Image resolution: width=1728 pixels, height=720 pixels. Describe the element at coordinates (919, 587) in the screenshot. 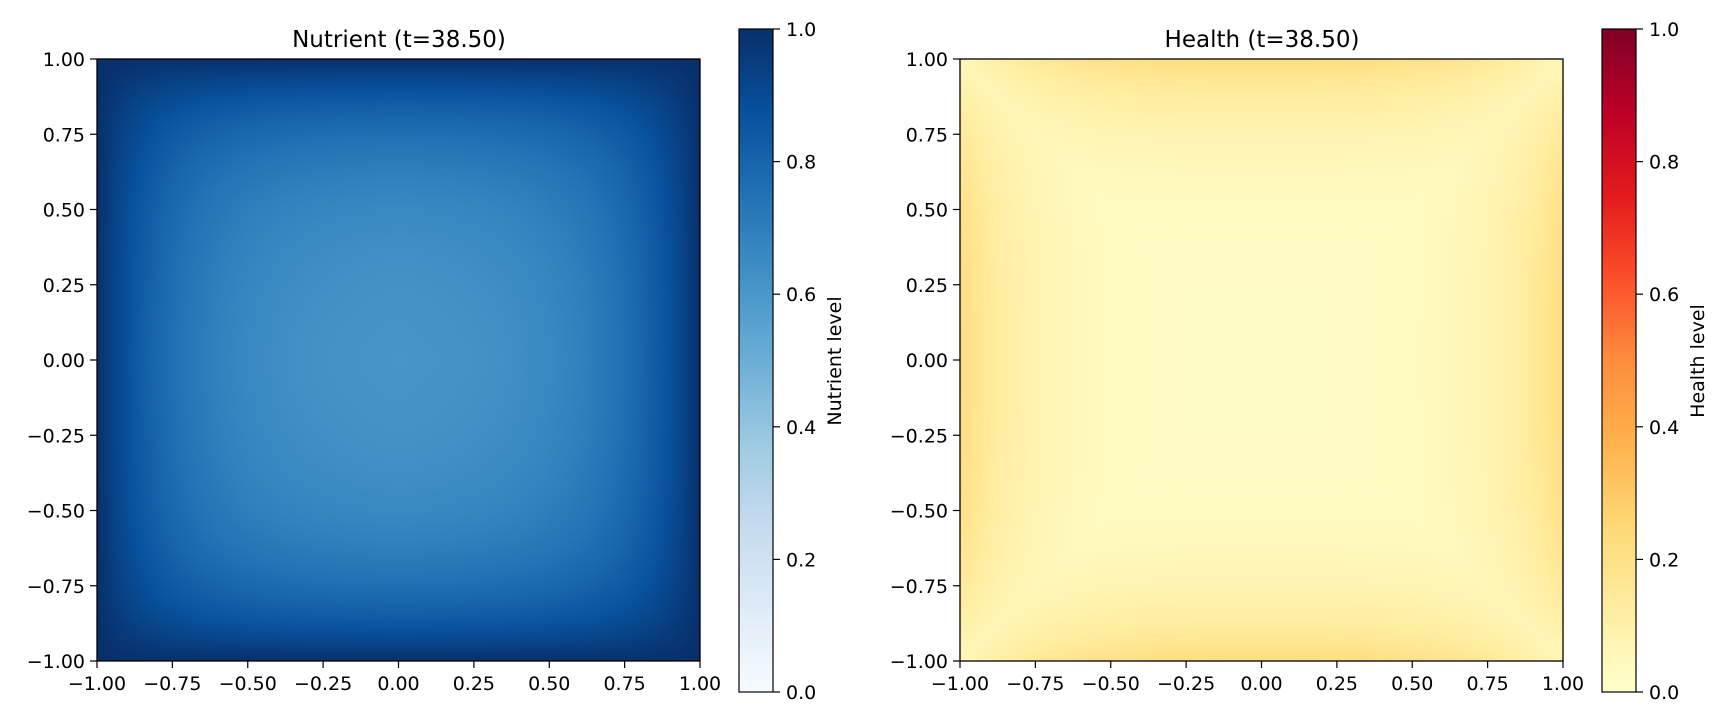

I see `health-y-tick-label: −0.75` at that location.